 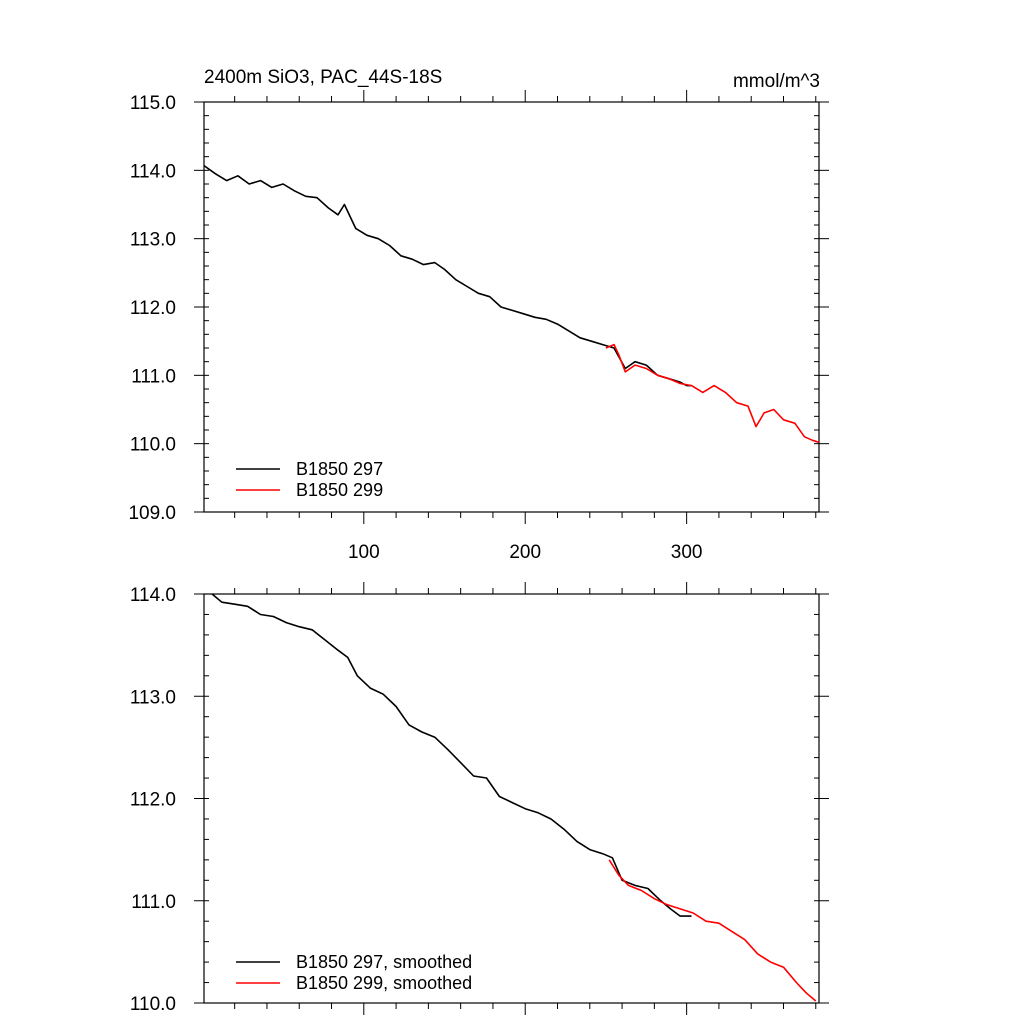 What do you see at coordinates (153, 103) in the screenshot?
I see `y-tick-label: 115.0` at bounding box center [153, 103].